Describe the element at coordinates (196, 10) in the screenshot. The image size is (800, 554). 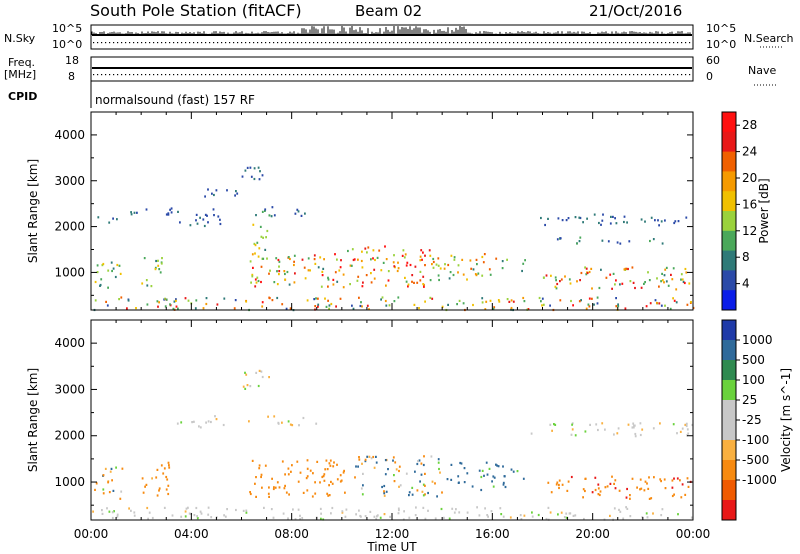
I see `station-title: South Pole Station (fitACF)` at that location.